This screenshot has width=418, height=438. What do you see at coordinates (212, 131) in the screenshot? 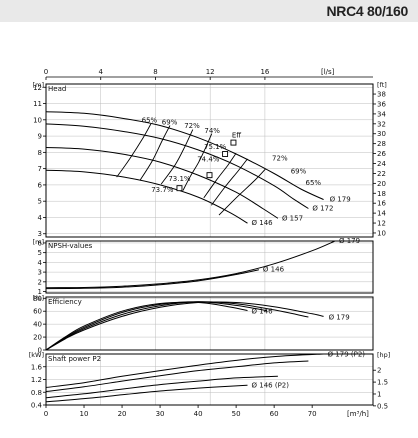
I see `efficiency-annotation: 74%` at bounding box center [212, 131].